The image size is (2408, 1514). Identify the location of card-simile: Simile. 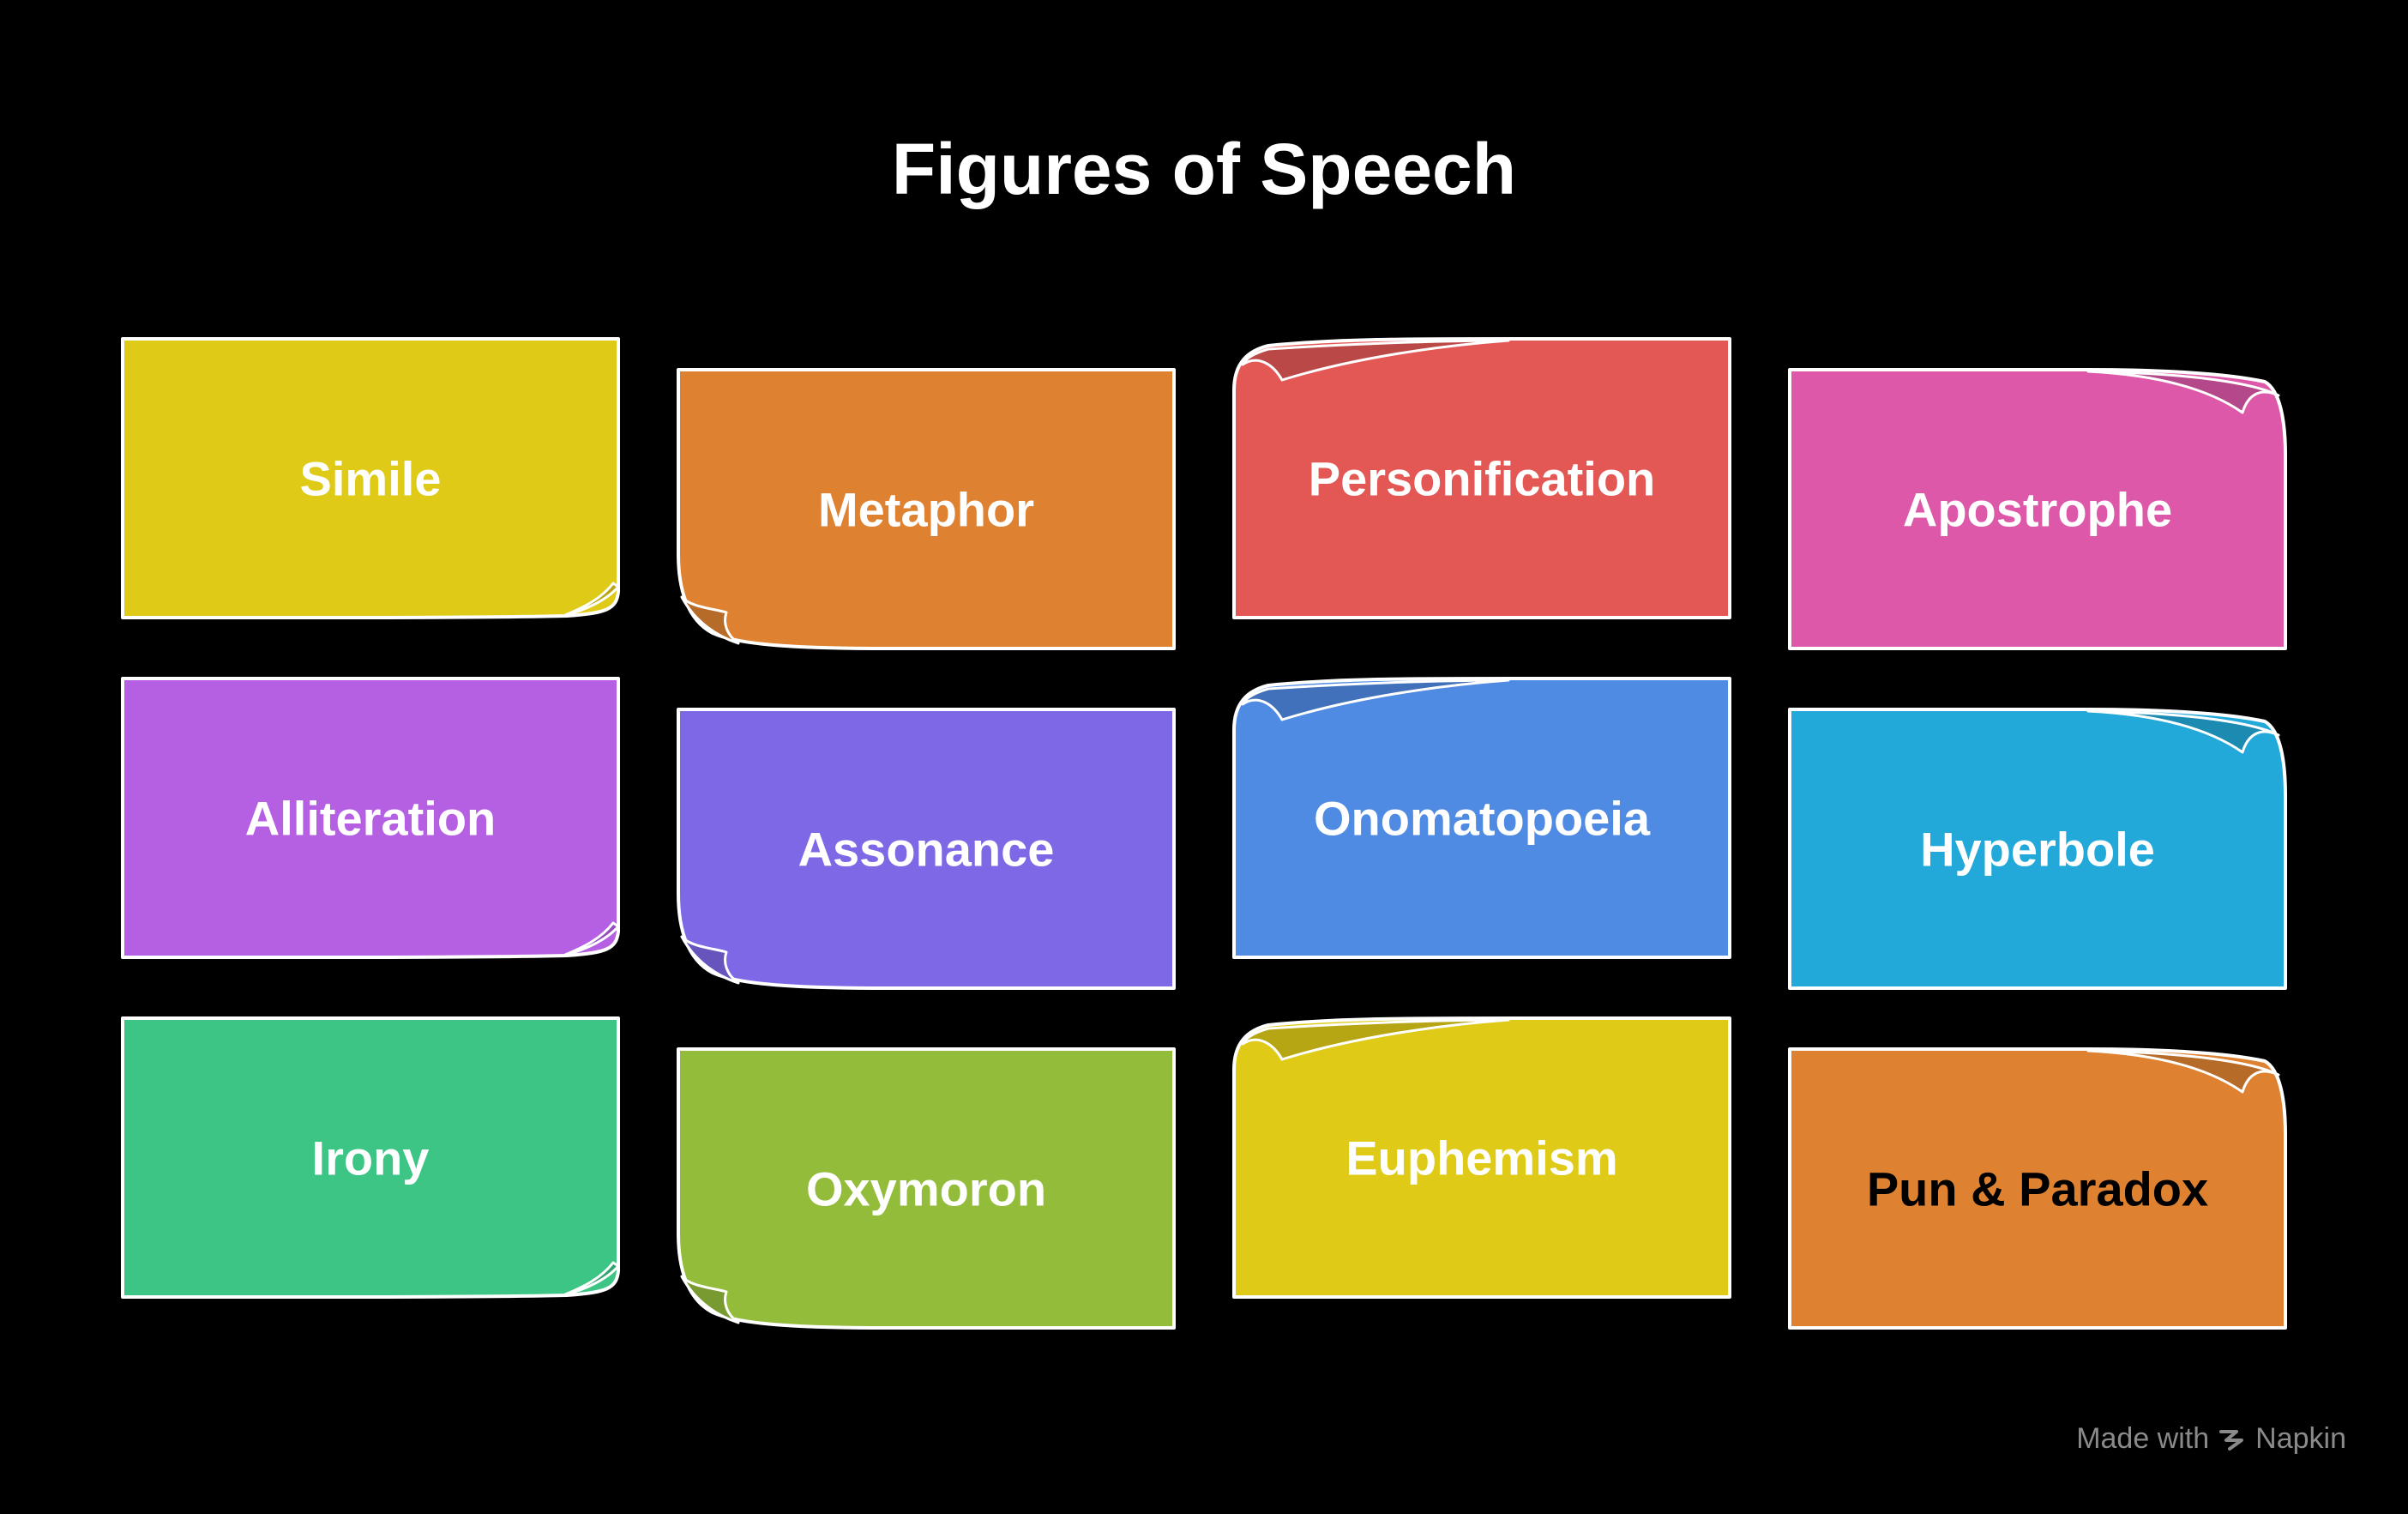
(370, 478).